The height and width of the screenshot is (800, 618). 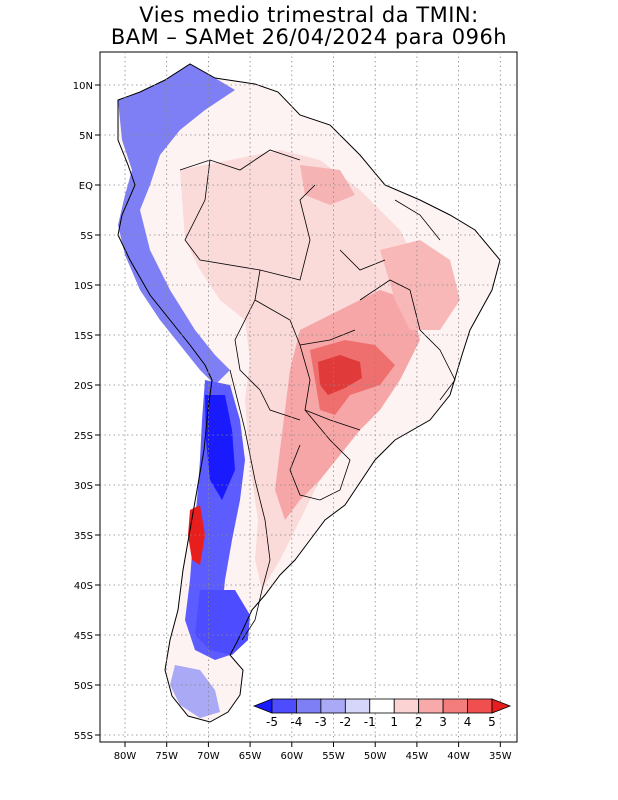 I want to click on lon-tick-label: 35W, so click(x=500, y=756).